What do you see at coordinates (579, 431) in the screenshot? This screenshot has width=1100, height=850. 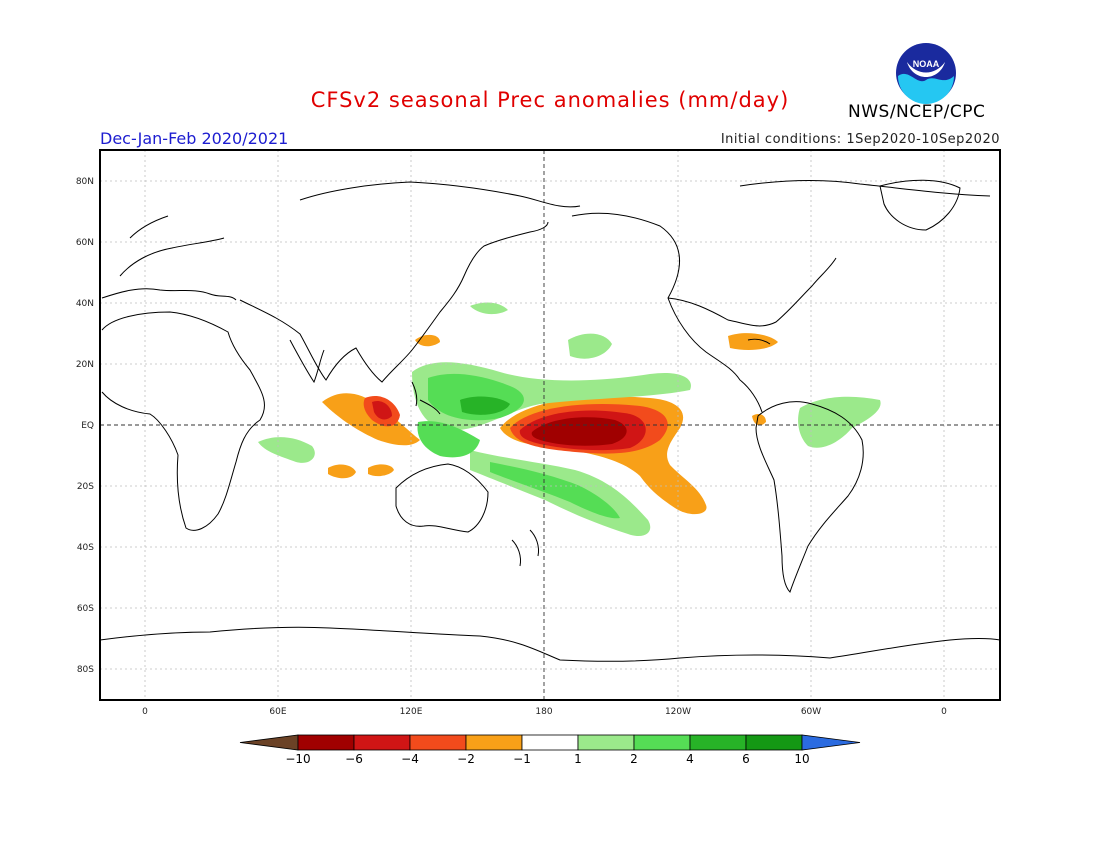 I see `anomaly-dry-central-pacific-peak` at bounding box center [579, 431].